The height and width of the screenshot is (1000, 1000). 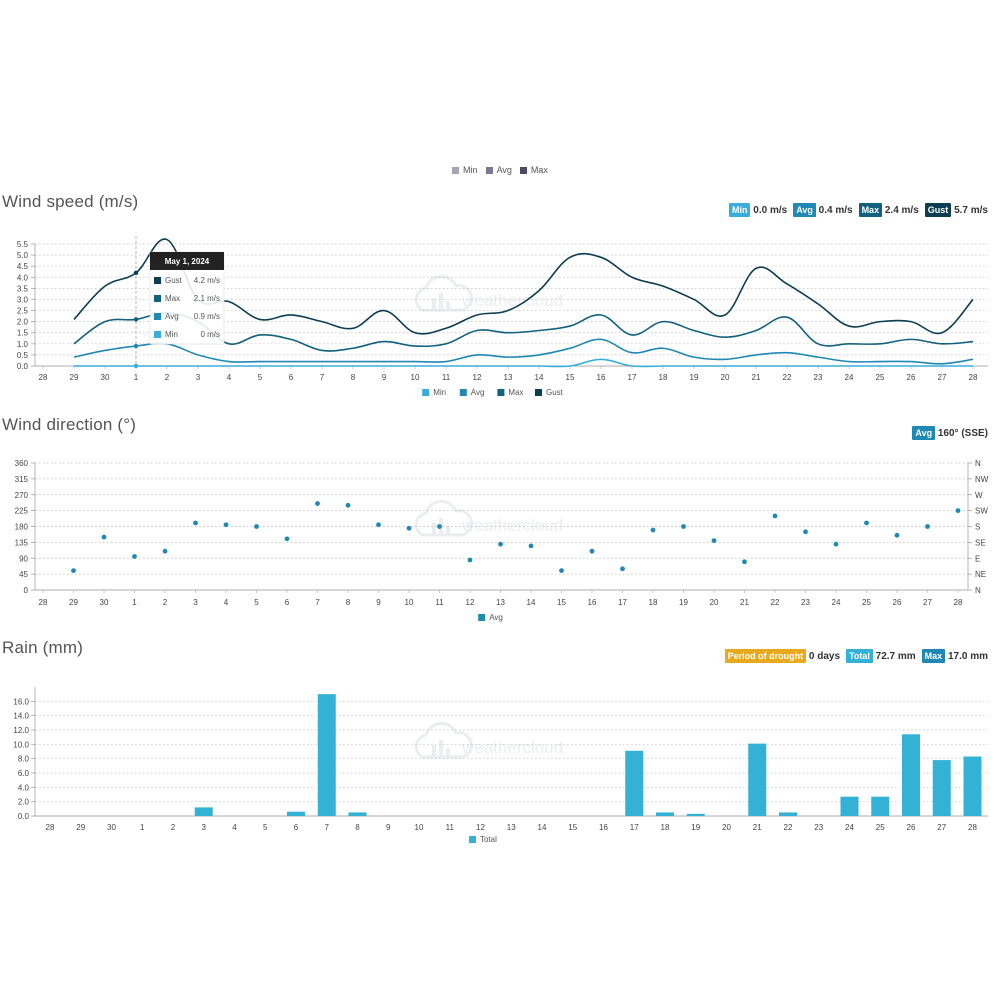 I want to click on x-tick-label: 17, so click(x=632, y=377).